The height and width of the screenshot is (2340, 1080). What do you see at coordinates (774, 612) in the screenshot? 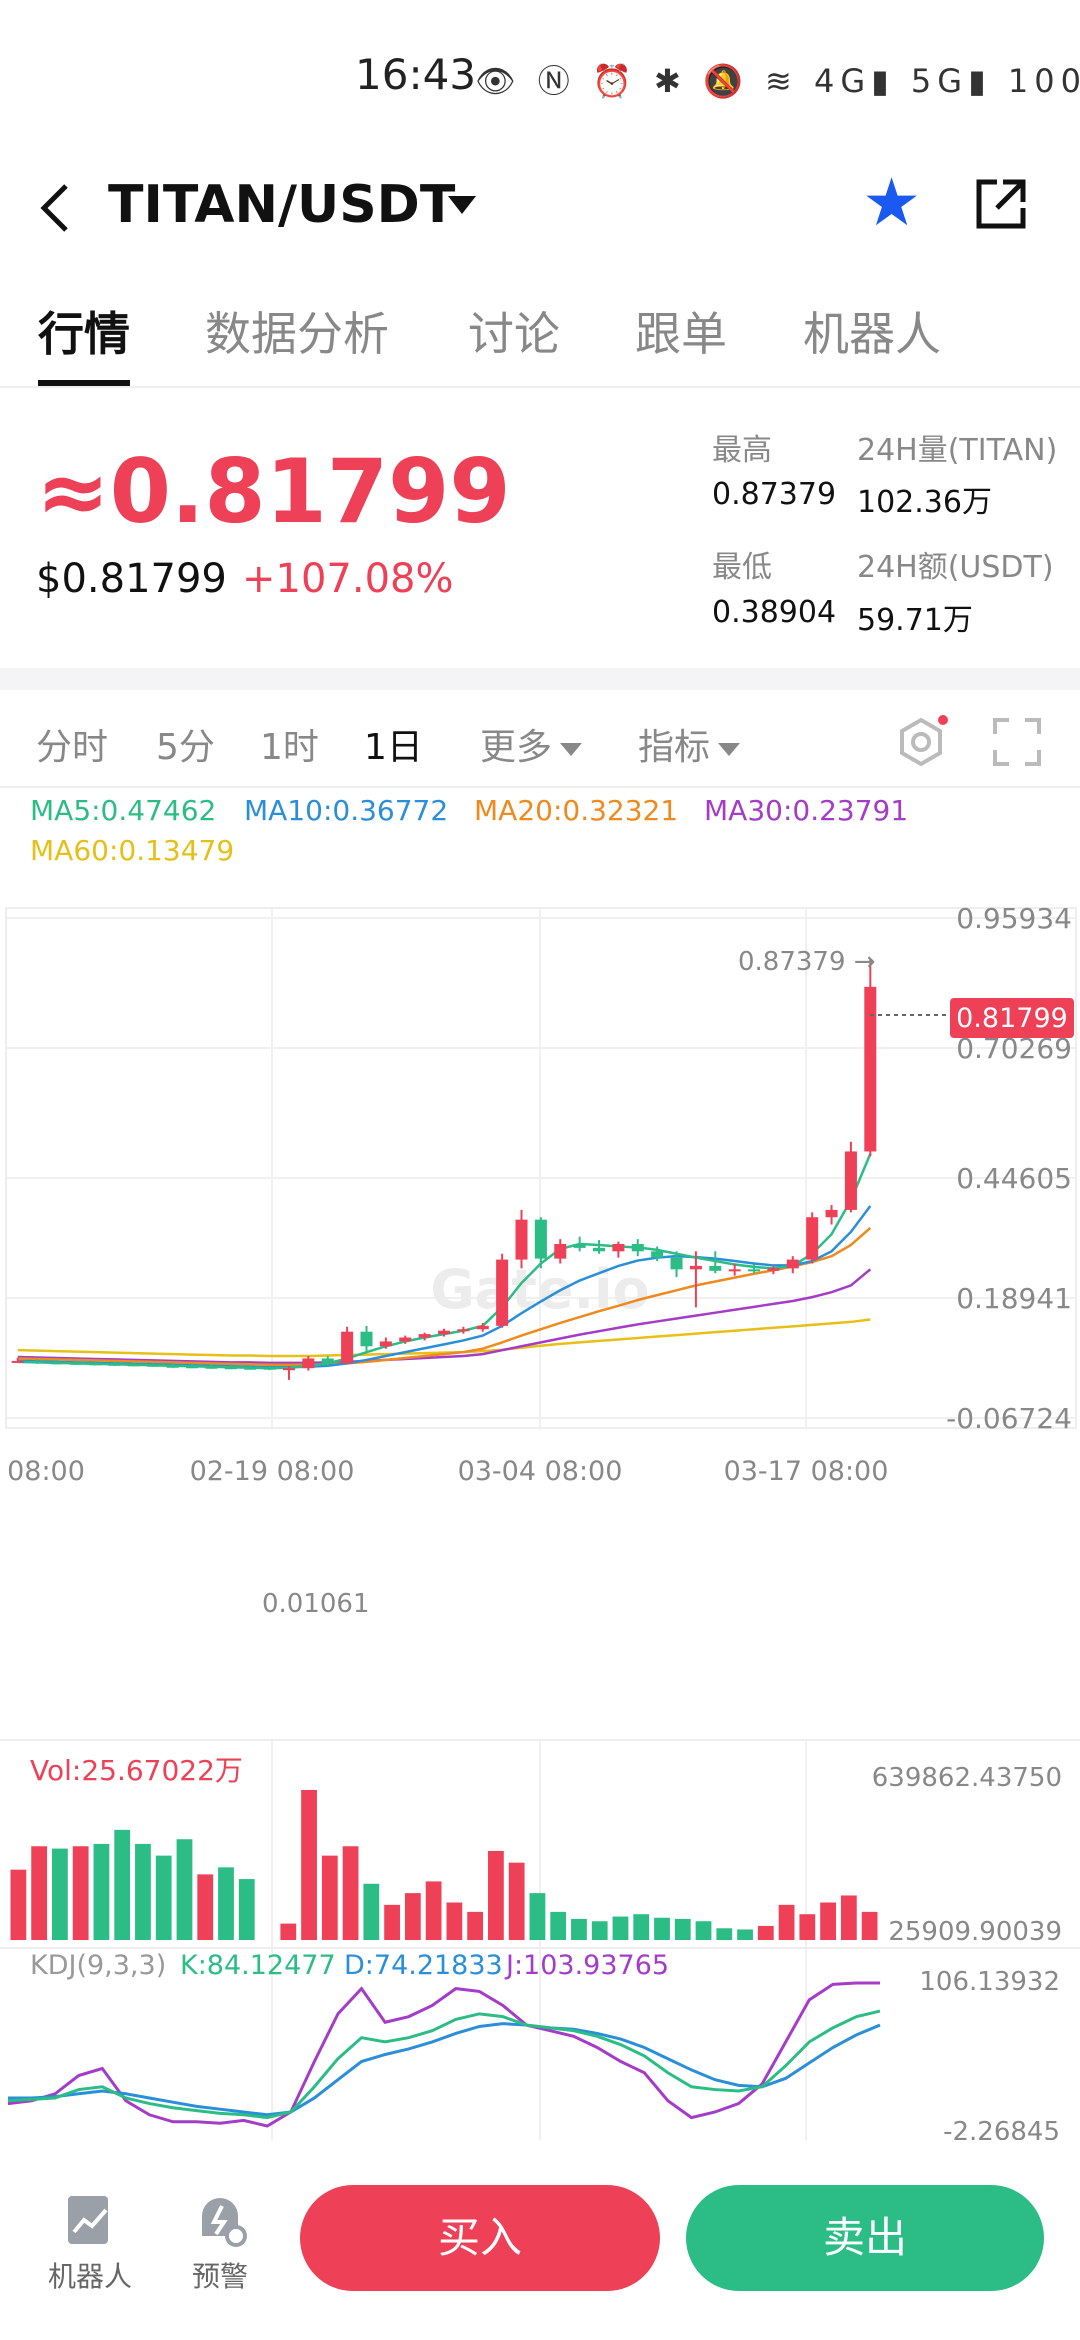
I see `low-value: 0.38904` at bounding box center [774, 612].